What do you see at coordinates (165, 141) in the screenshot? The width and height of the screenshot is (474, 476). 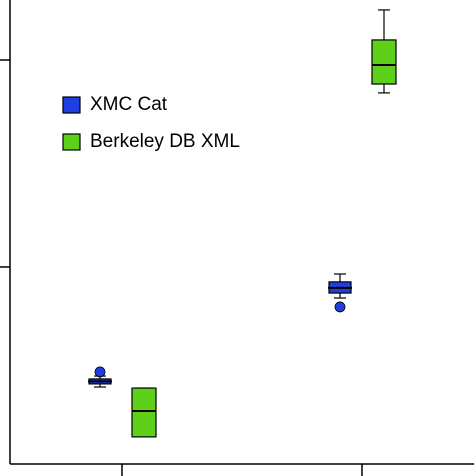 I see `legend-label: Berkeley DB XML` at bounding box center [165, 141].